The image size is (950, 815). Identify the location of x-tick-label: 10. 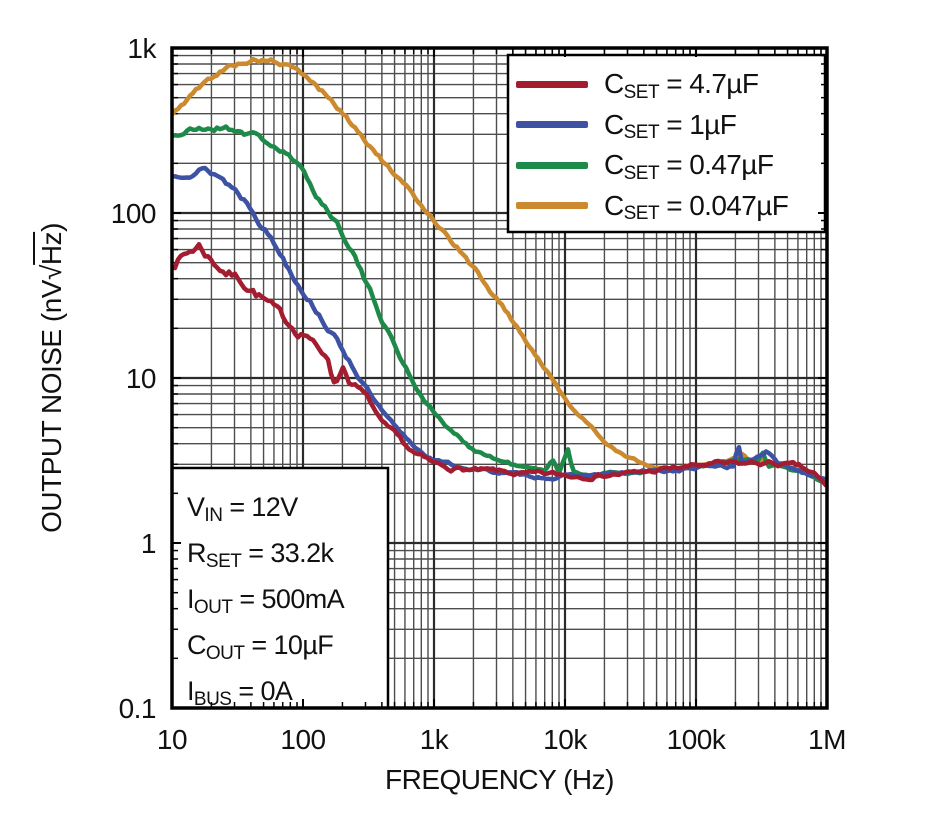
(172, 739).